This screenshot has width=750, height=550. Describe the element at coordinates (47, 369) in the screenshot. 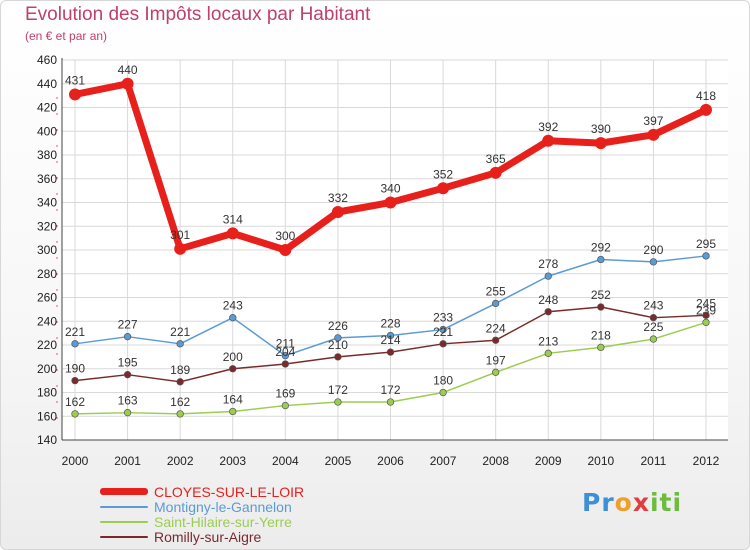

I see `y-tick-label: 200` at that location.